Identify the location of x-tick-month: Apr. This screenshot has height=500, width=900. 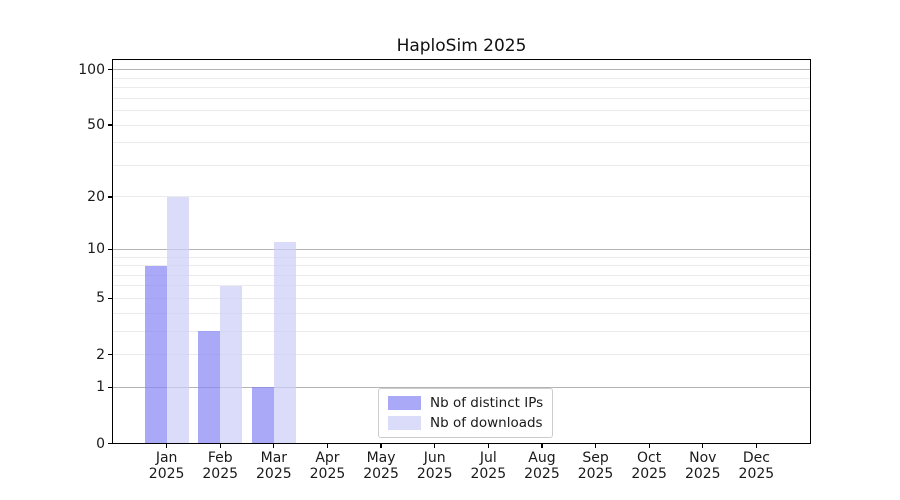
(327, 458).